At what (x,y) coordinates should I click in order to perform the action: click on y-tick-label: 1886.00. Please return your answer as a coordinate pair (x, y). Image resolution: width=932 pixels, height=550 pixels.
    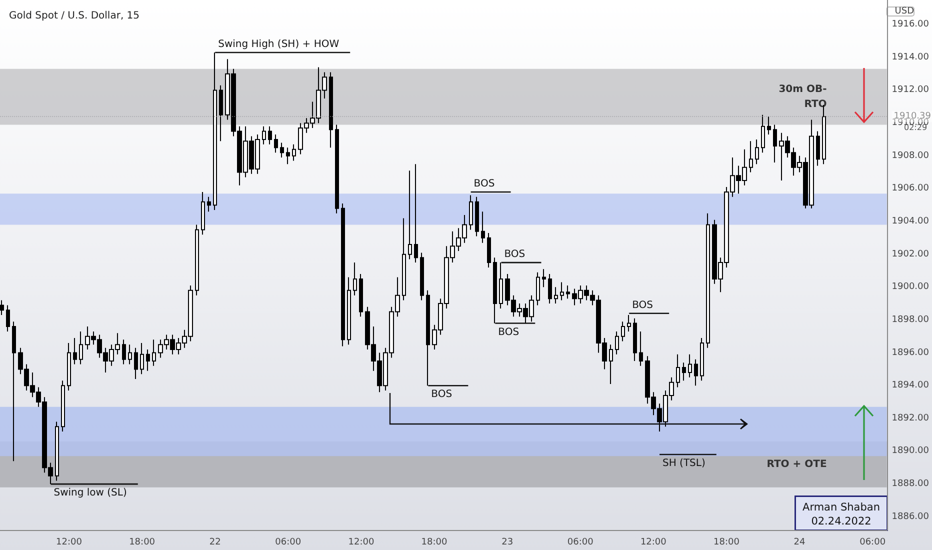
    Looking at the image, I should click on (911, 517).